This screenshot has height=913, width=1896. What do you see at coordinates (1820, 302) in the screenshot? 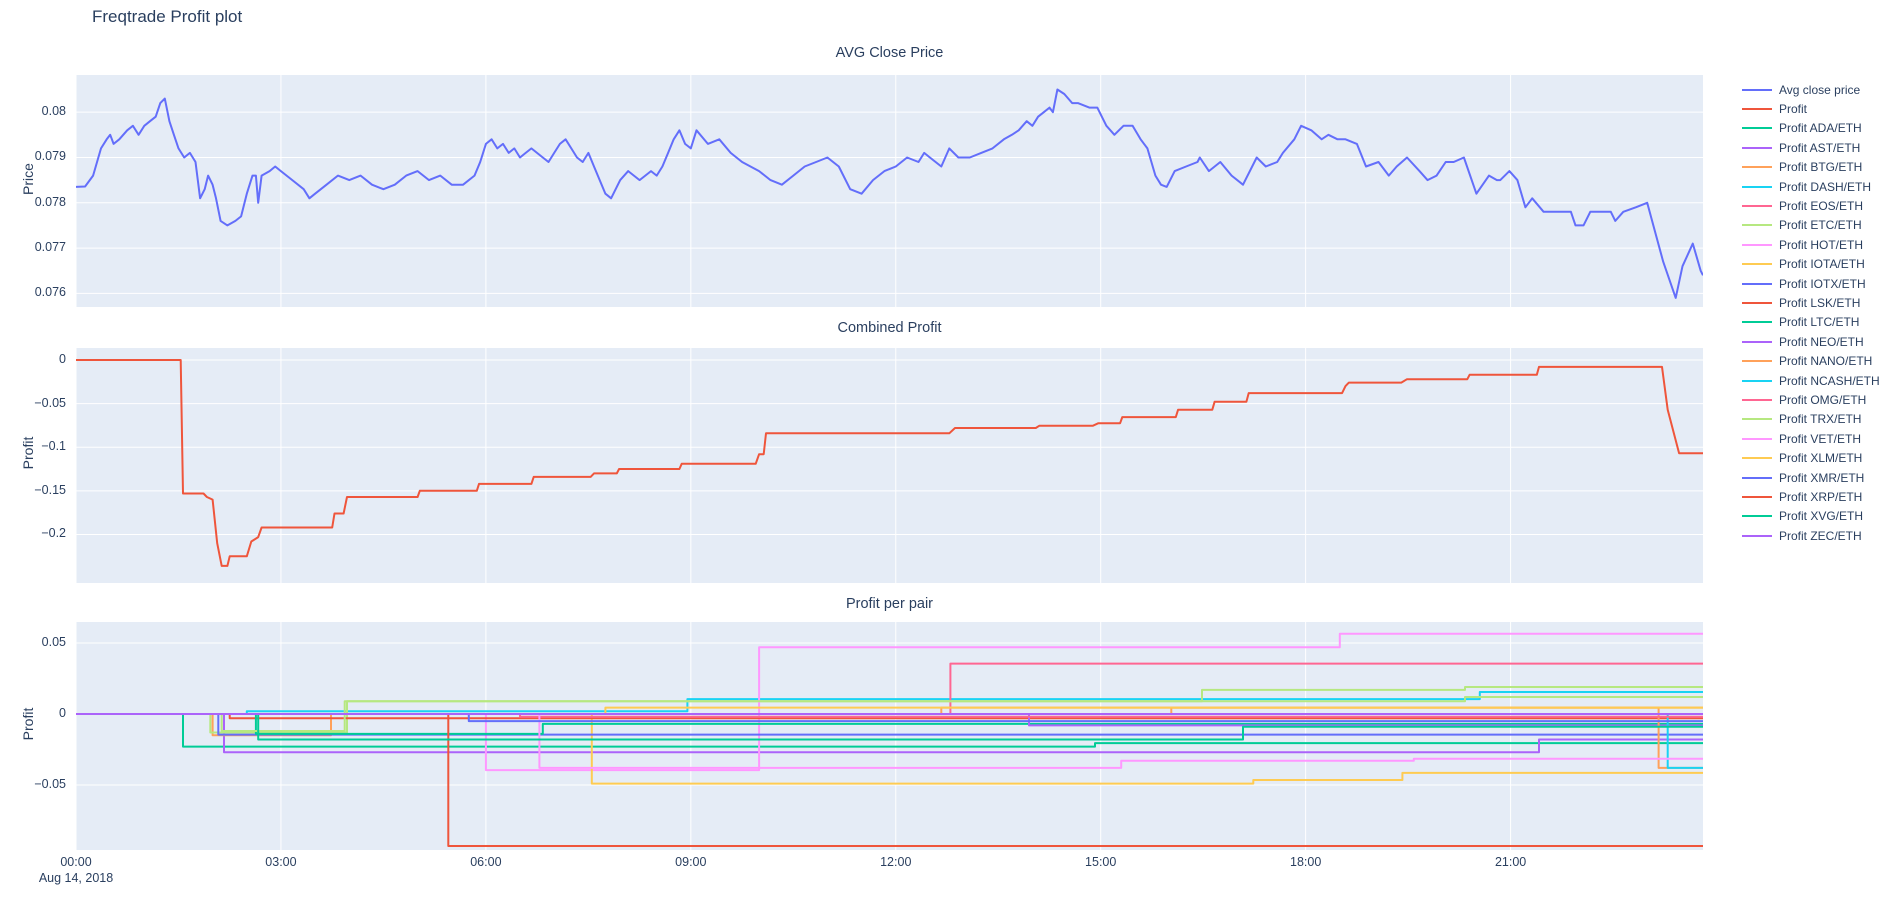
I see `legend-item-label: Profit LSK/ETH` at bounding box center [1820, 302].